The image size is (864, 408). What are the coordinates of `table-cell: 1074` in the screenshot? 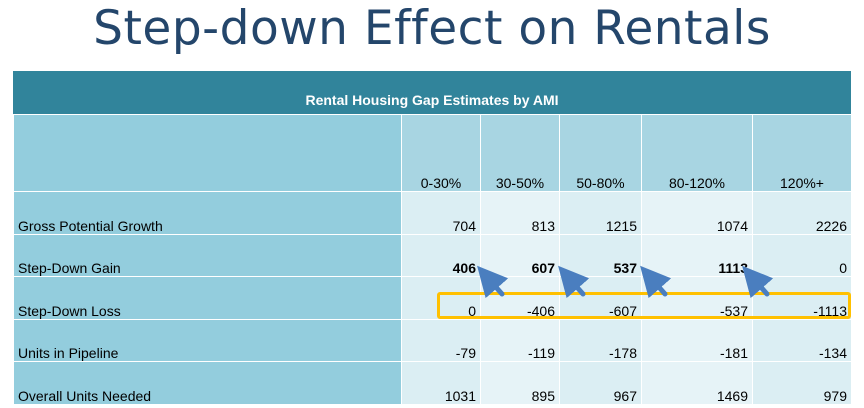 It's located at (697, 213).